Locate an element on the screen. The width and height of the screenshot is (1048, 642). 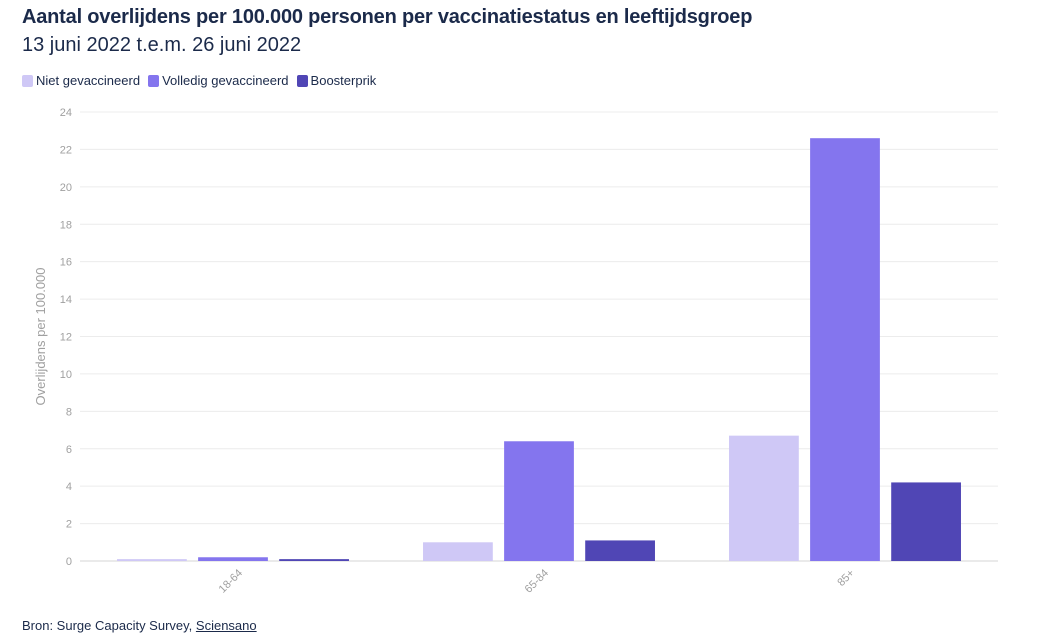
bar-65-84-volledig-gevaccineerd is located at coordinates (539, 501).